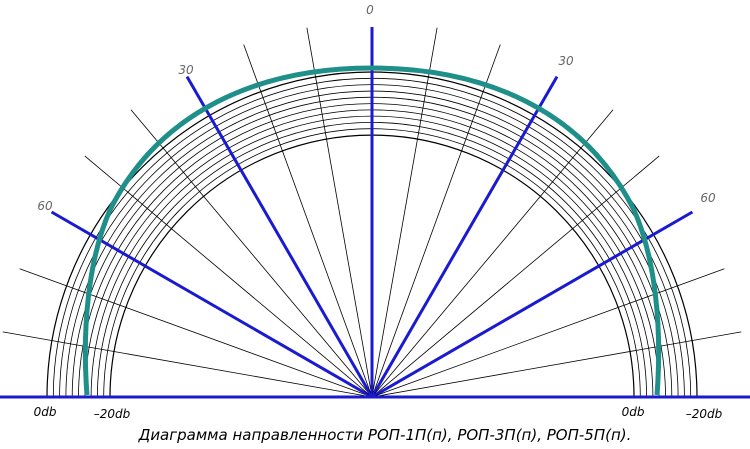 This screenshot has width=750, height=449. Describe the element at coordinates (370, 10) in the screenshot. I see `angle-label: 0` at that location.